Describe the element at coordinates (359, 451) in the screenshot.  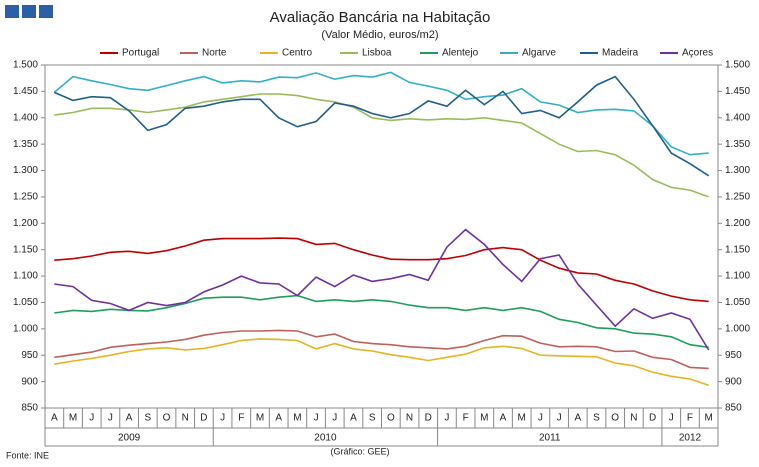
I see `credit: (Gráfico: GEE)` at that location.